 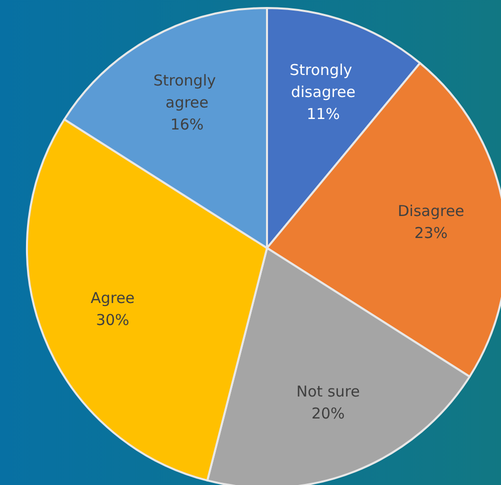 What do you see at coordinates (323, 113) in the screenshot?
I see `data-label: 11%` at bounding box center [323, 113].